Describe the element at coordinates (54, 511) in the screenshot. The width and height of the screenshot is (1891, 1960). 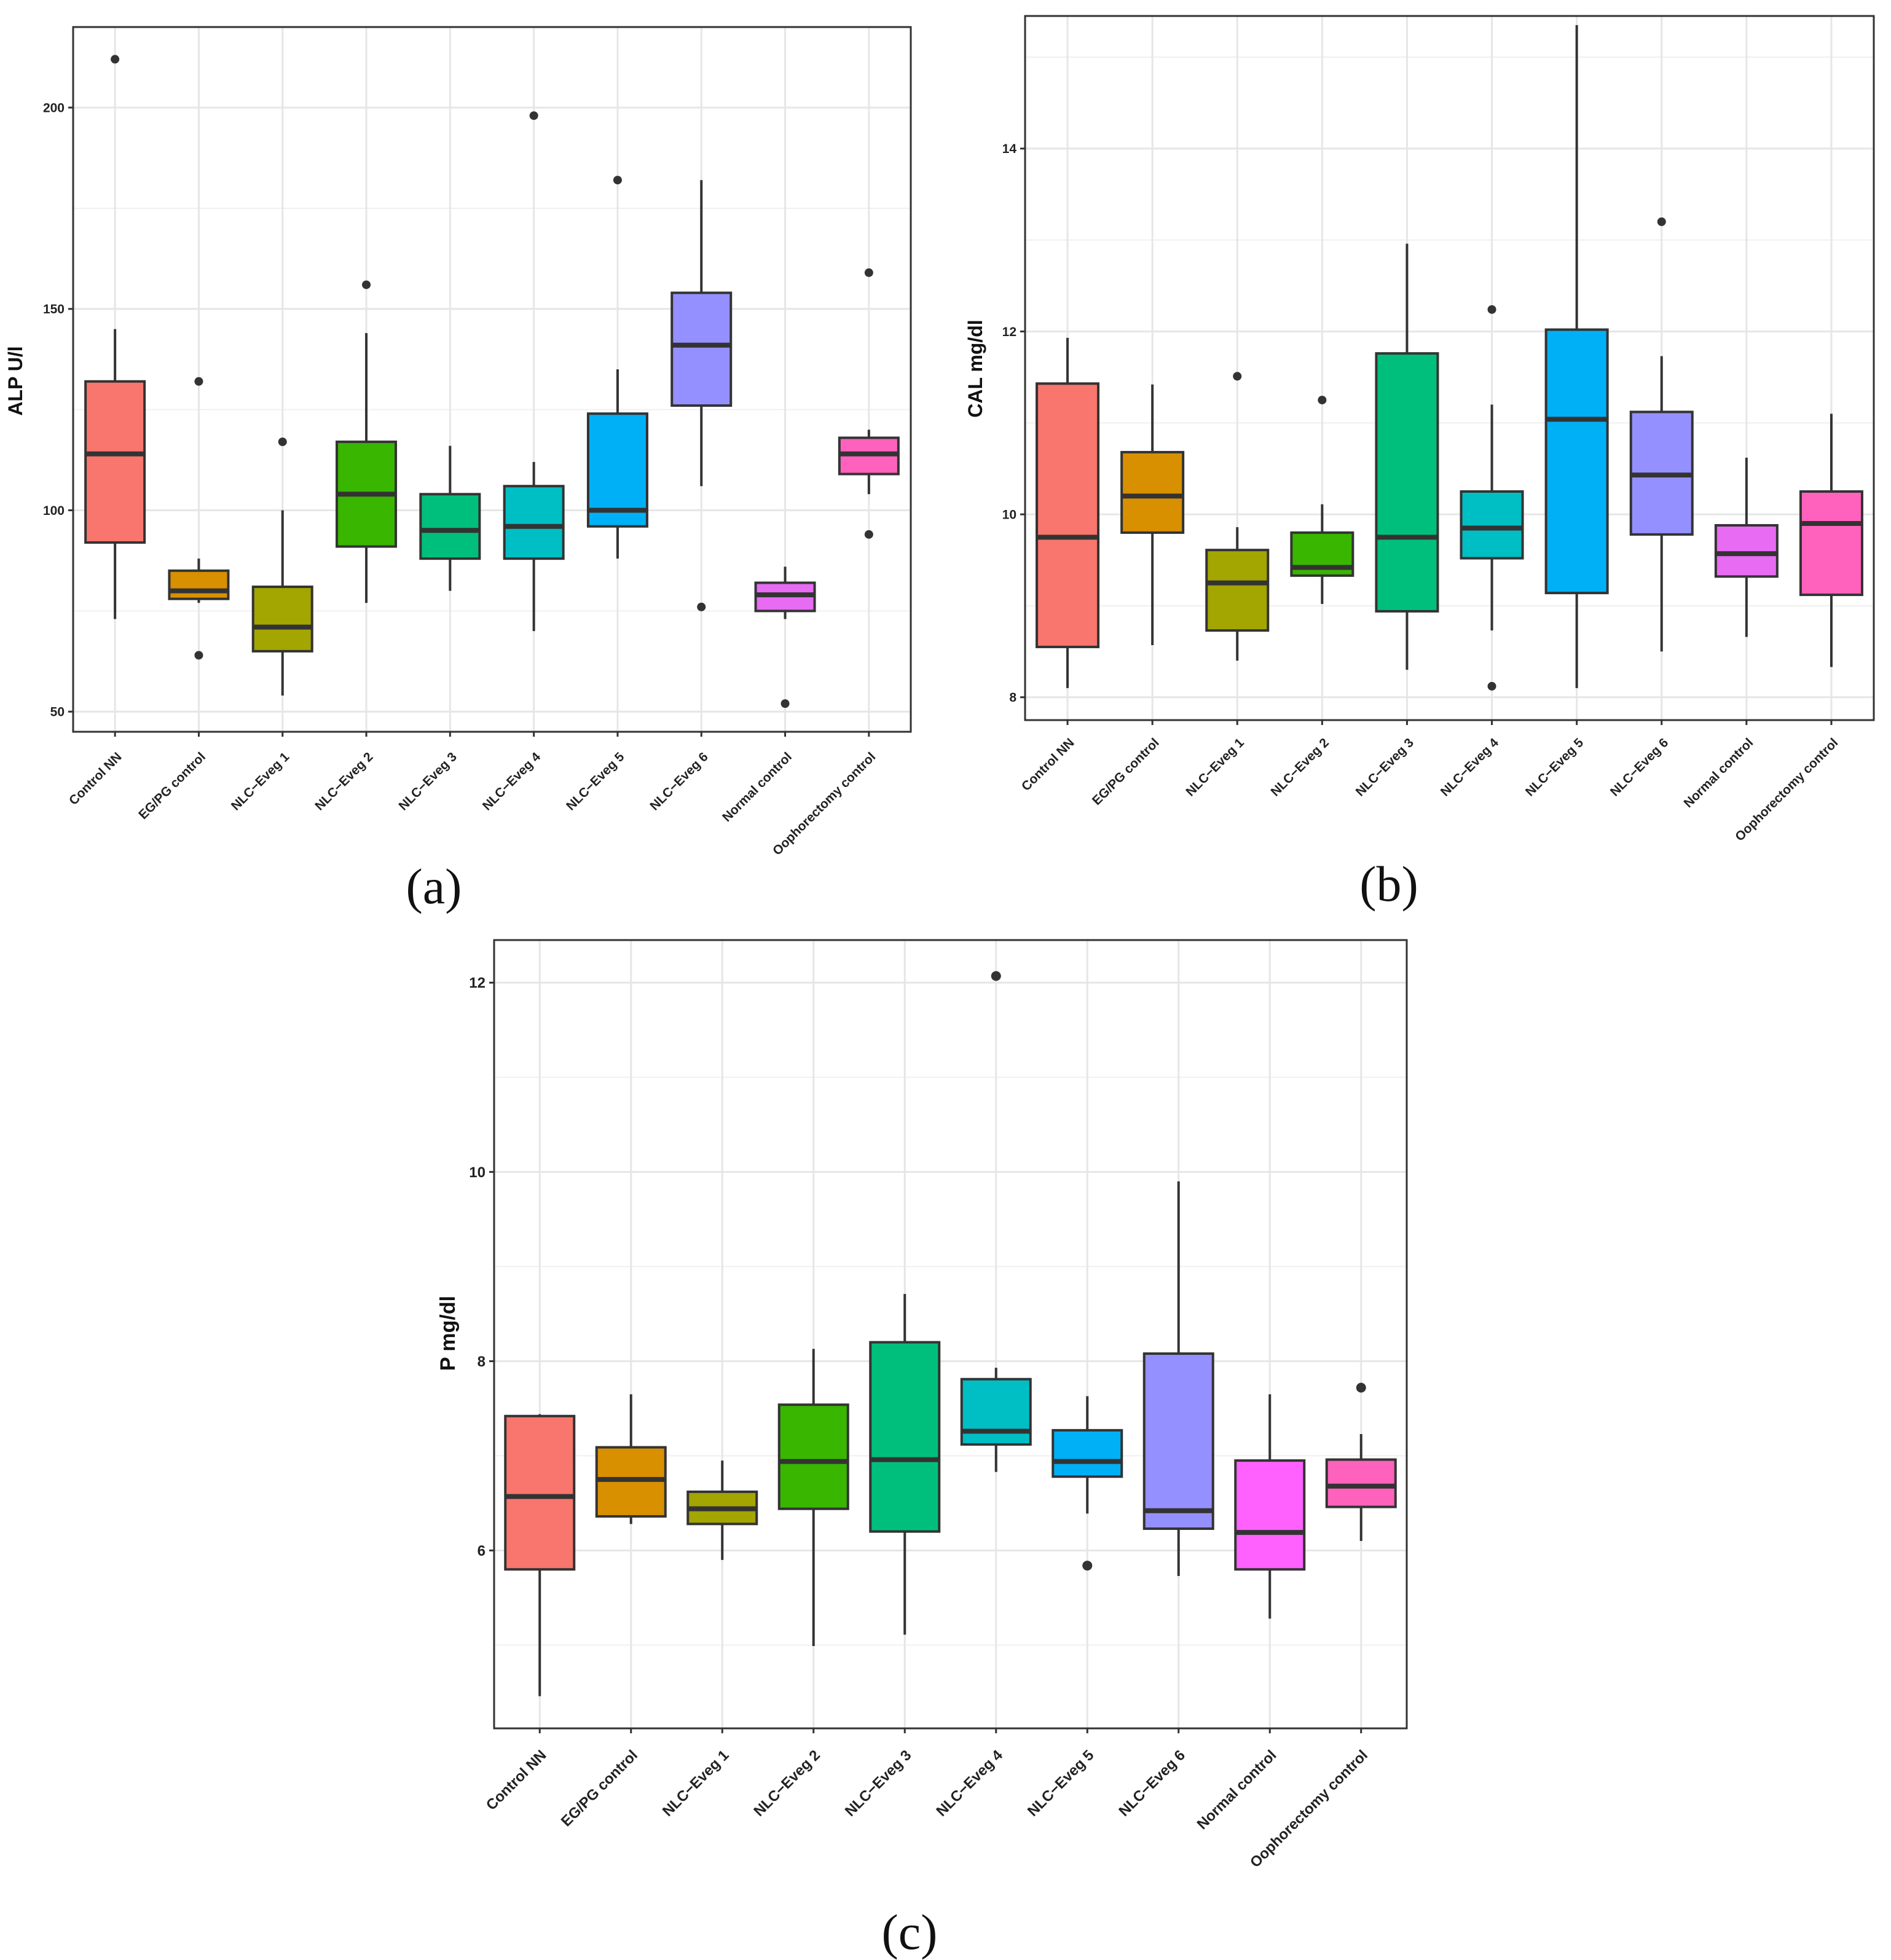
I see `y-tick-label: 100` at that location.